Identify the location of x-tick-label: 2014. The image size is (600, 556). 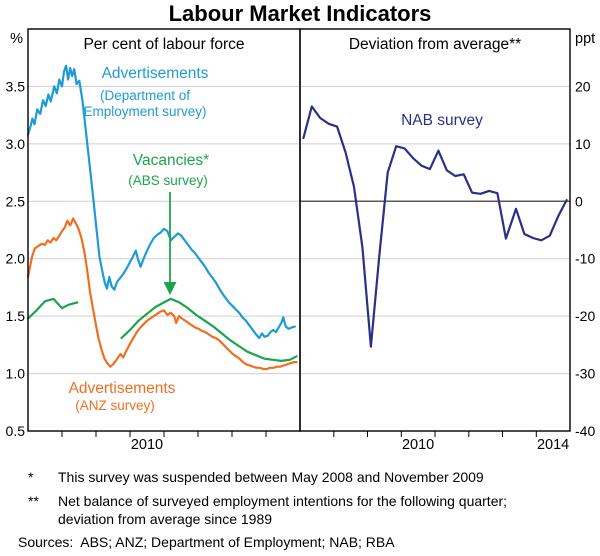
(553, 445).